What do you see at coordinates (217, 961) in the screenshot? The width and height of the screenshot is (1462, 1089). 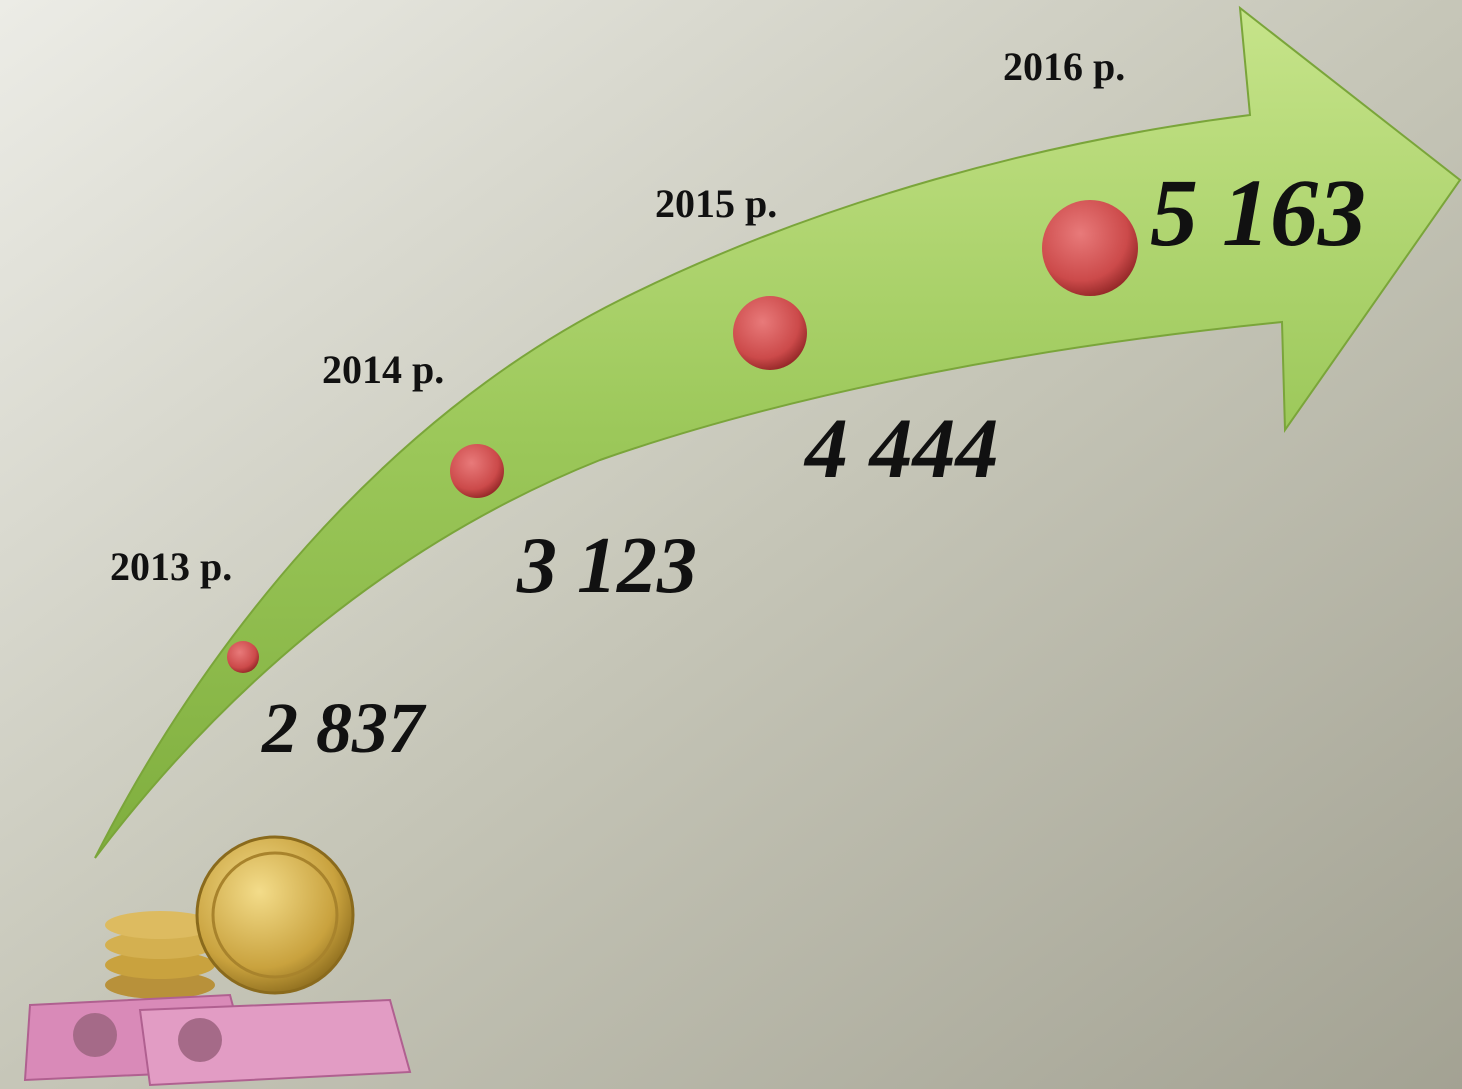 I see `money-illustration` at bounding box center [217, 961].